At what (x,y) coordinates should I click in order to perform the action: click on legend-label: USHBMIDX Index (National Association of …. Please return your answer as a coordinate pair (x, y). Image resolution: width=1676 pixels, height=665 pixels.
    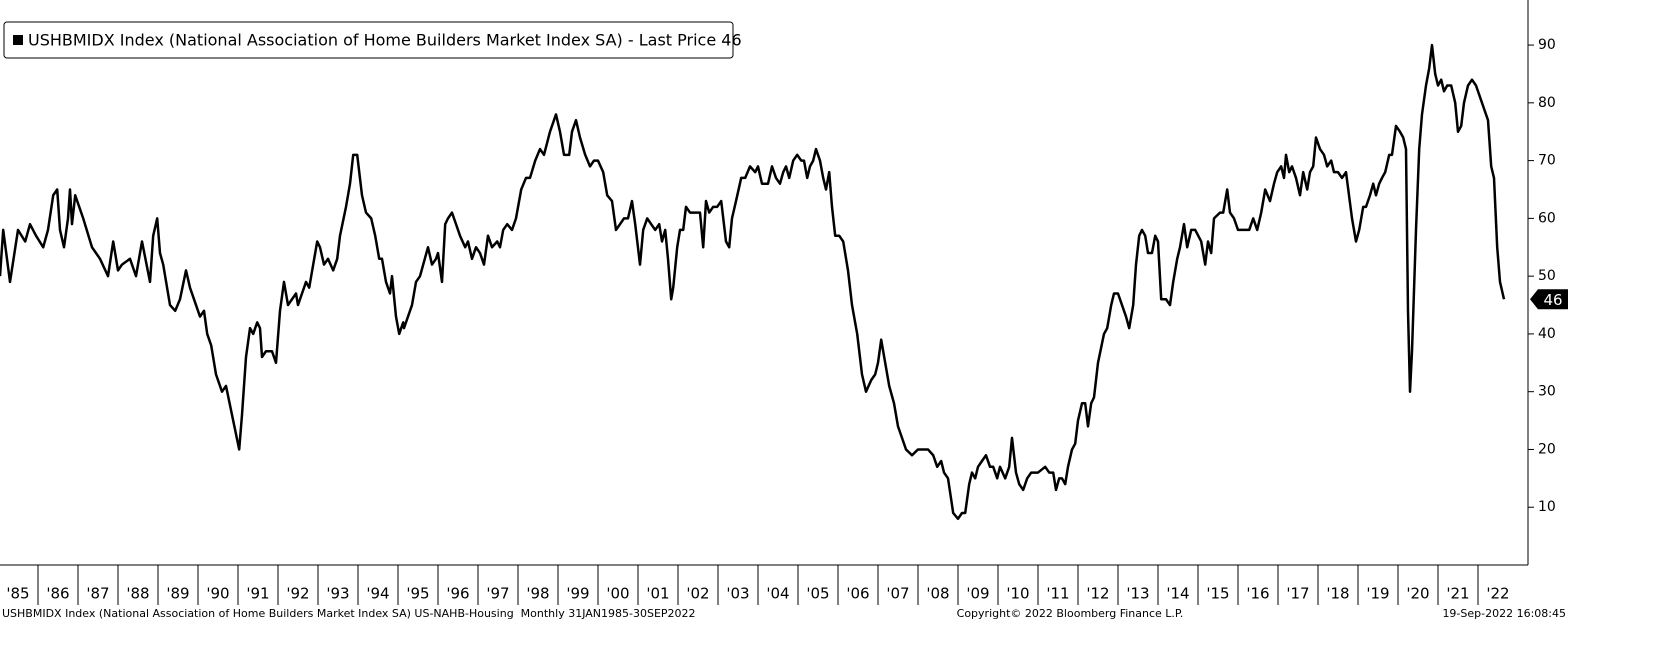
    Looking at the image, I should click on (385, 40).